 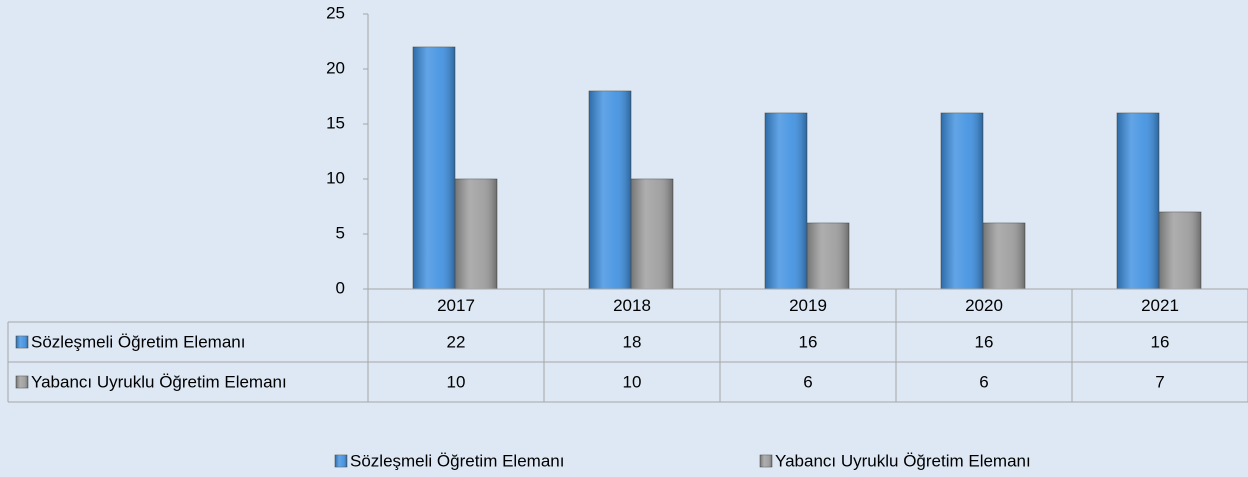 What do you see at coordinates (984, 305) in the screenshot?
I see `x-tick-label: 2020` at bounding box center [984, 305].